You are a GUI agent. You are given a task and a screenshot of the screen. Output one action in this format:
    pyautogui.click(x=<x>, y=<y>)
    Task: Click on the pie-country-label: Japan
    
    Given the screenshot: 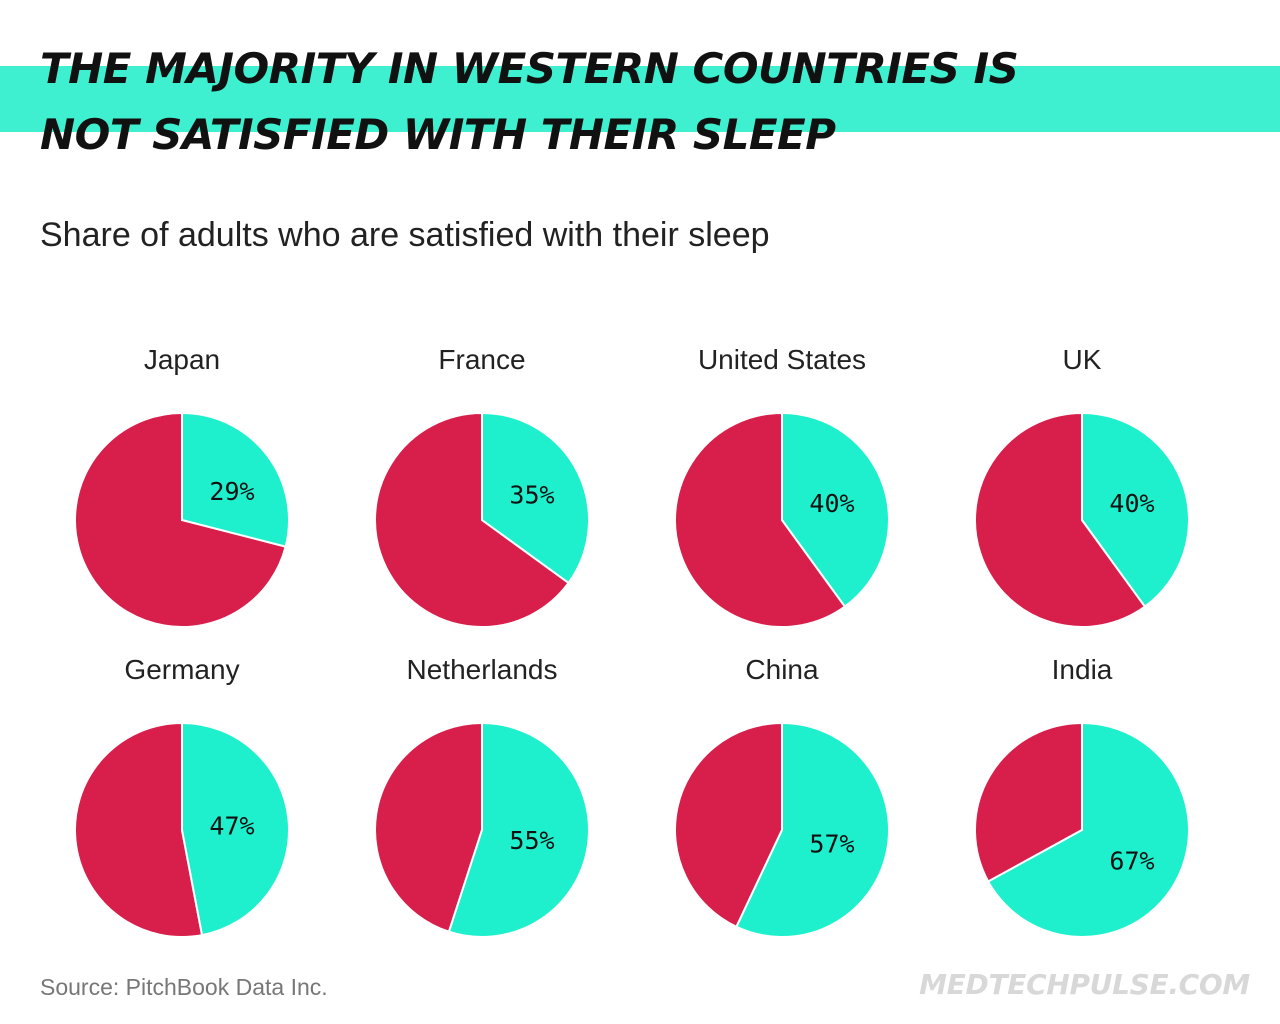 What is the action you would take?
    pyautogui.click(x=182, y=359)
    